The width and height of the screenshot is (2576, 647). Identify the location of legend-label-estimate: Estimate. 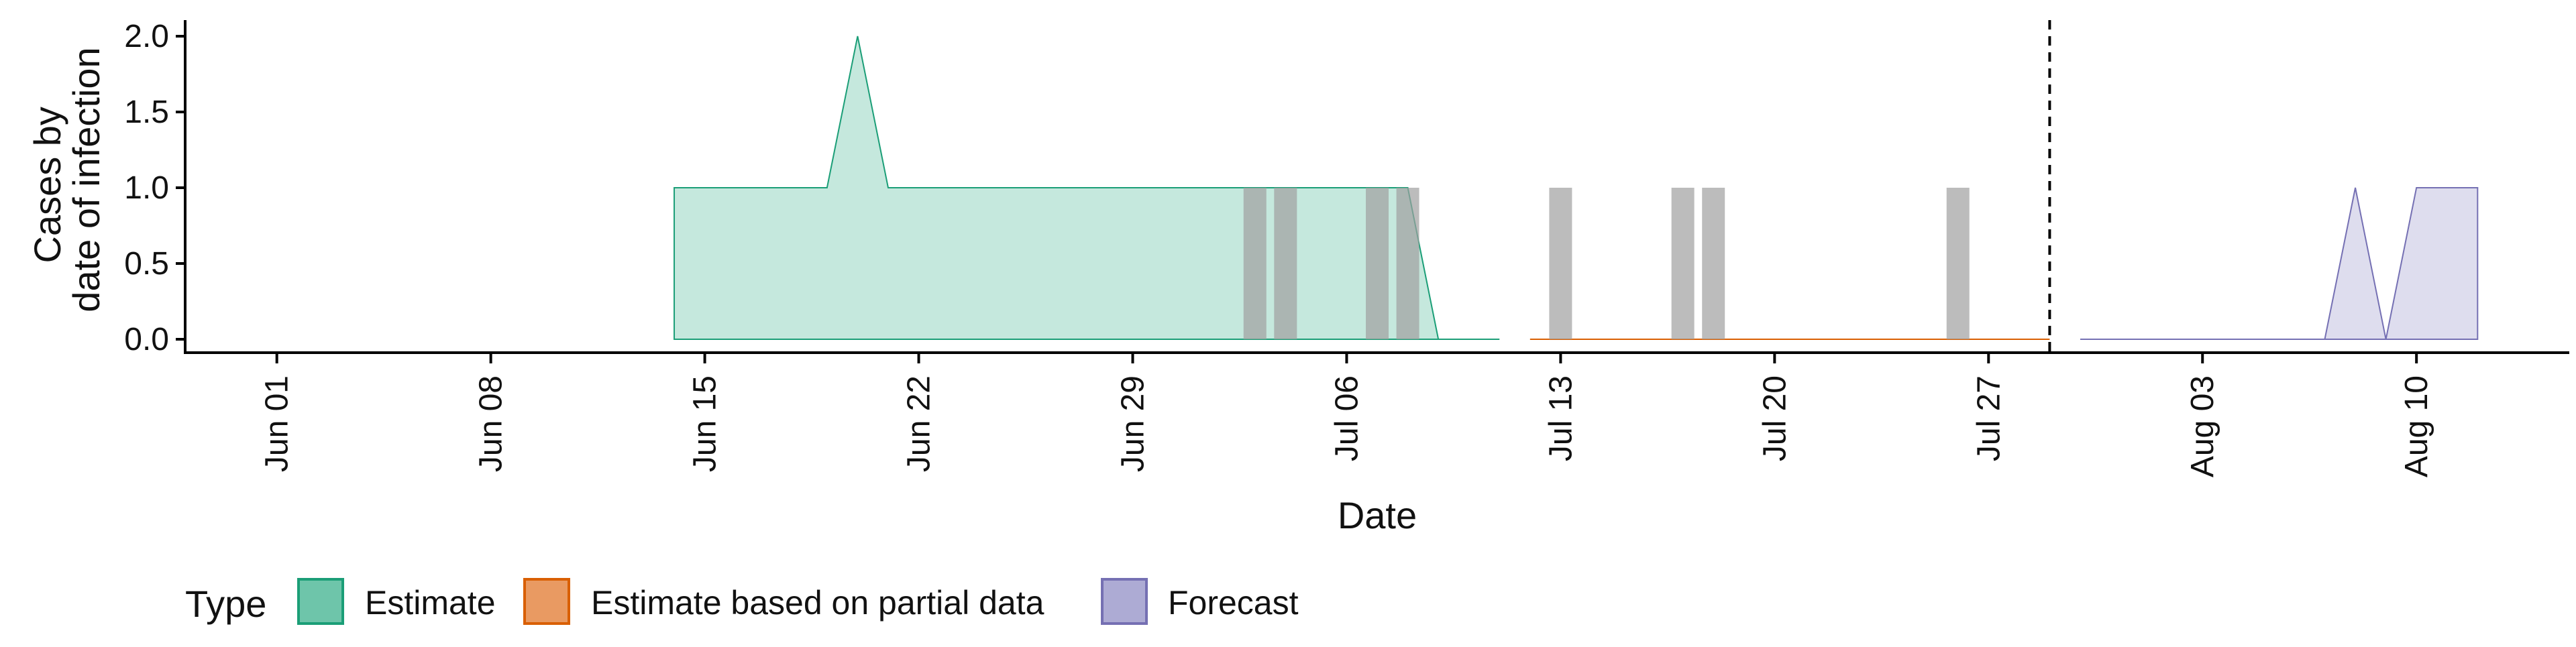
(430, 603).